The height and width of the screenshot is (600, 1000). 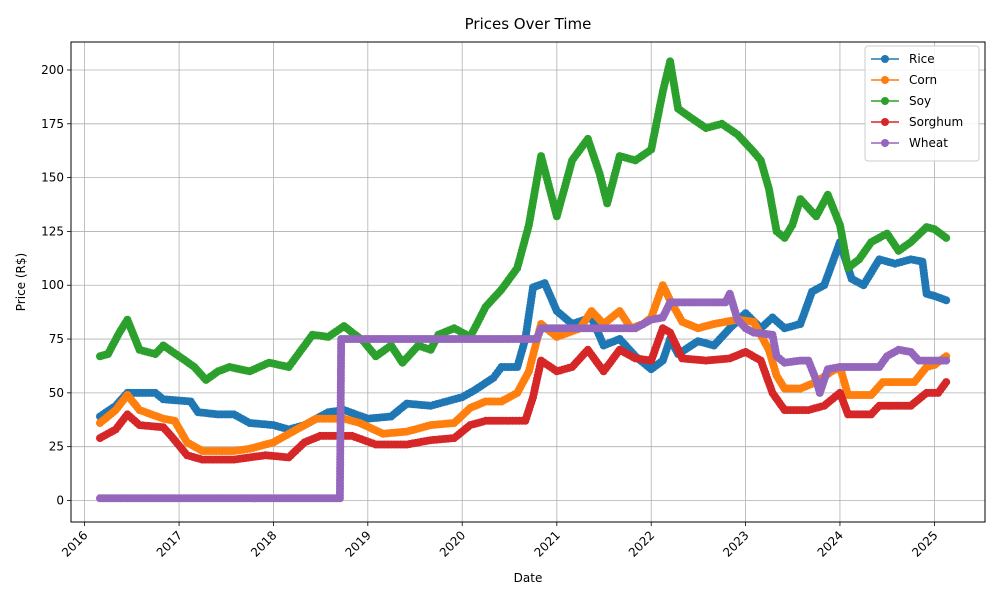 I want to click on y-tick-label: 25, so click(x=56, y=447).